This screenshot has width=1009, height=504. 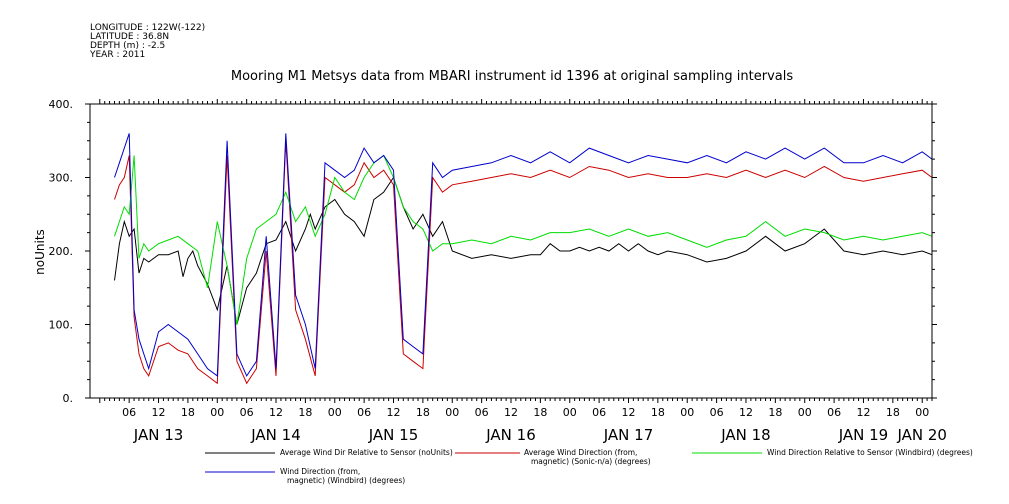 What do you see at coordinates (61, 325) in the screenshot?
I see `y-tick-label: 100.` at bounding box center [61, 325].